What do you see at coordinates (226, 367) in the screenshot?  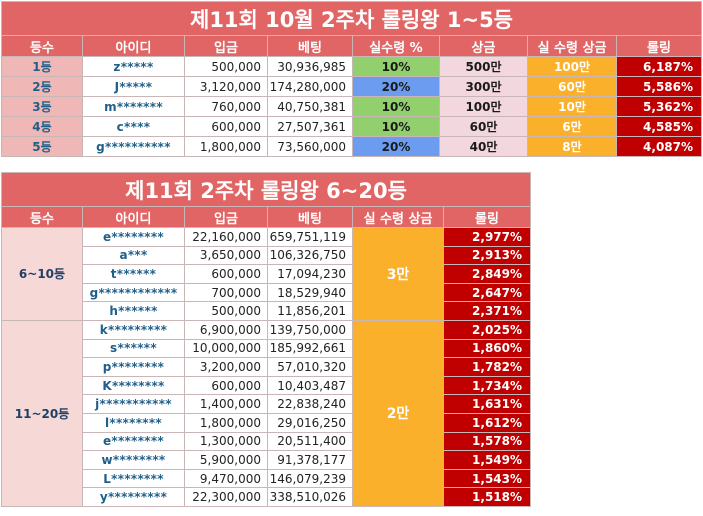 I see `deposit-cell: 3,200,000` at bounding box center [226, 367].